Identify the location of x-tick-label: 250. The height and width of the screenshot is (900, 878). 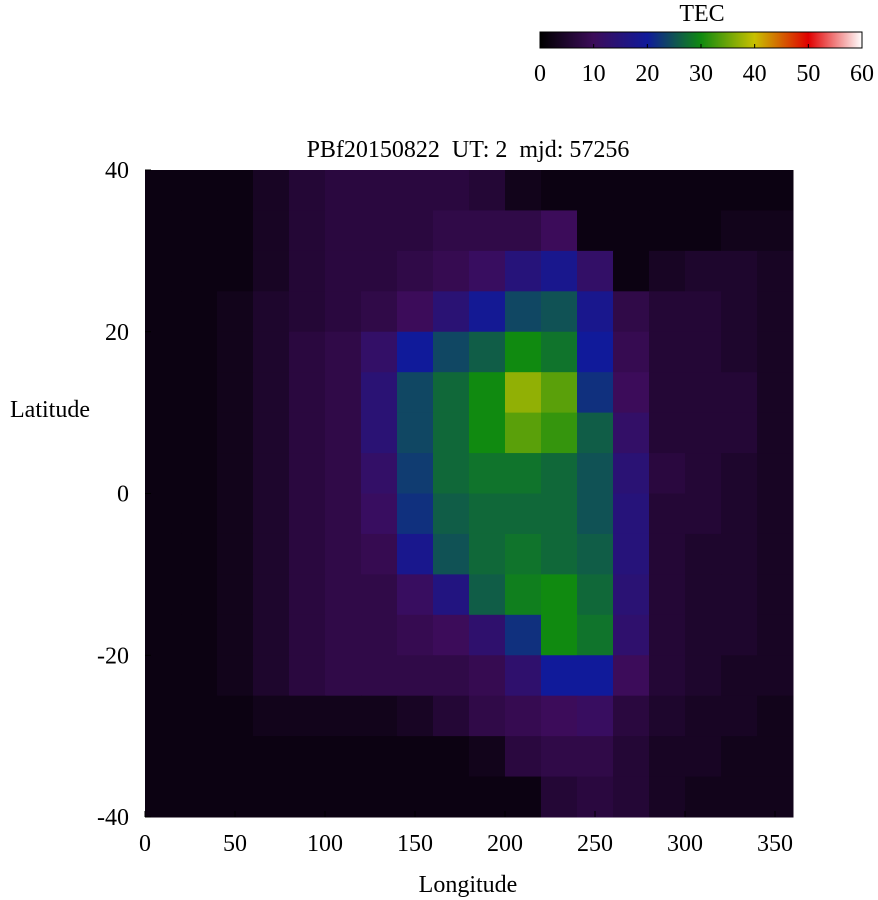
(595, 844).